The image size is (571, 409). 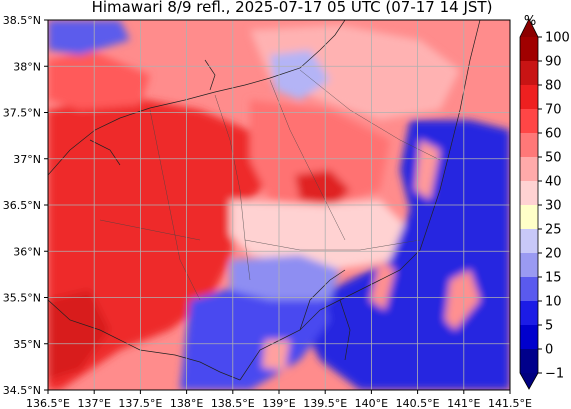 What do you see at coordinates (27, 159) in the screenshot?
I see `y-tick-label: 37°N` at bounding box center [27, 159].